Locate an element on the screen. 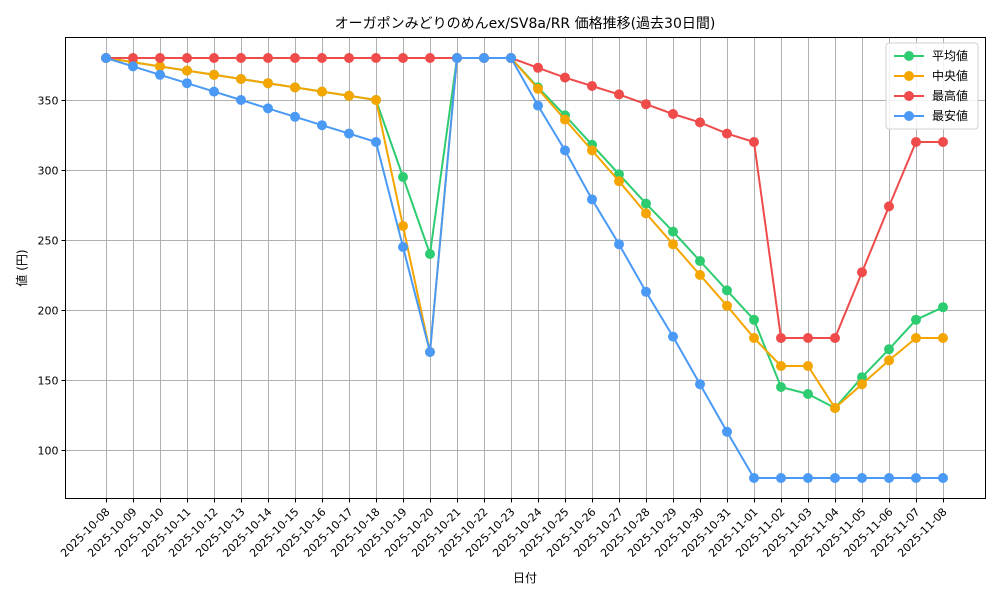 The width and height of the screenshot is (1000, 600). y-tick-label: 300 is located at coordinates (48, 171).